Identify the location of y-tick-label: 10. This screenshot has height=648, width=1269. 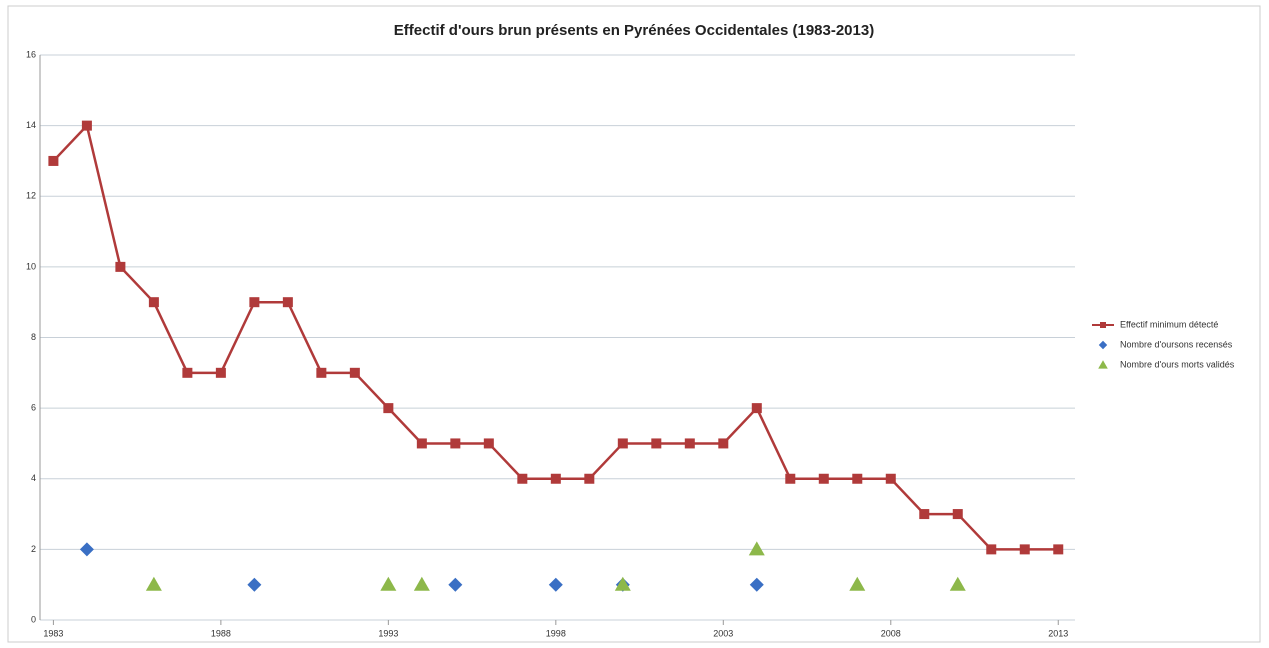
(31, 266).